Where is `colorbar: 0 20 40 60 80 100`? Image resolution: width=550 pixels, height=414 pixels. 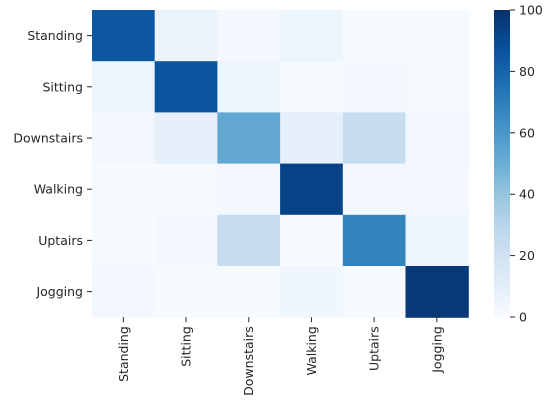 colorbar: 0 20 40 60 80 100 is located at coordinates (518, 164).